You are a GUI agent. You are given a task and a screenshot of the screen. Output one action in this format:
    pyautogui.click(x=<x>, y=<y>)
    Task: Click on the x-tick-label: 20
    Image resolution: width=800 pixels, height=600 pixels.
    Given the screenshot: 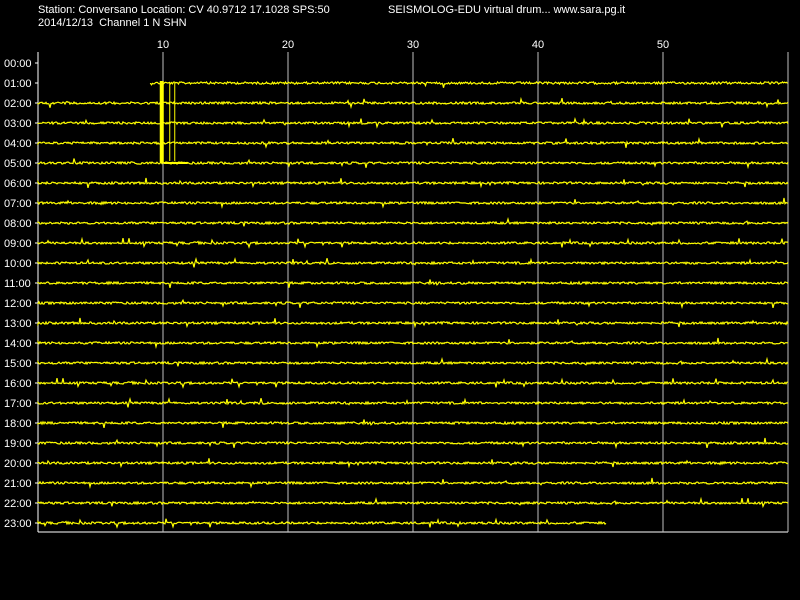 What is the action you would take?
    pyautogui.click(x=288, y=45)
    